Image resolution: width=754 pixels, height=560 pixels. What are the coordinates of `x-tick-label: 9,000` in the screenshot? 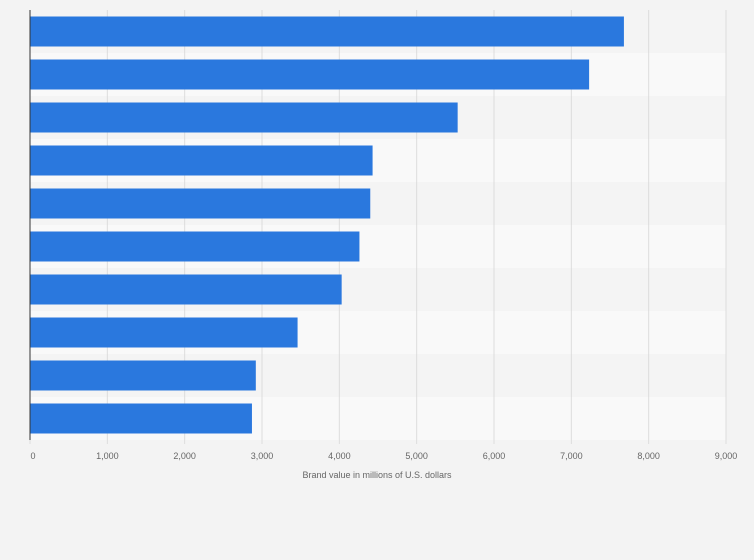 It's located at (726, 456).